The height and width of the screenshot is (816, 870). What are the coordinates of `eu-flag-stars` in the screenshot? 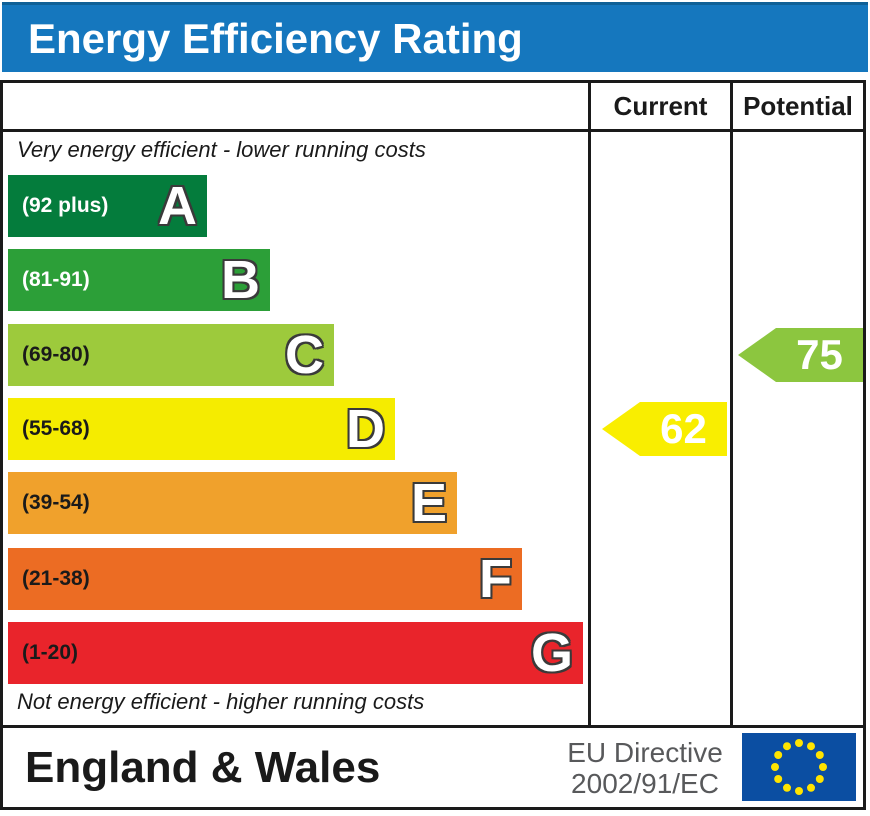 It's located at (799, 767).